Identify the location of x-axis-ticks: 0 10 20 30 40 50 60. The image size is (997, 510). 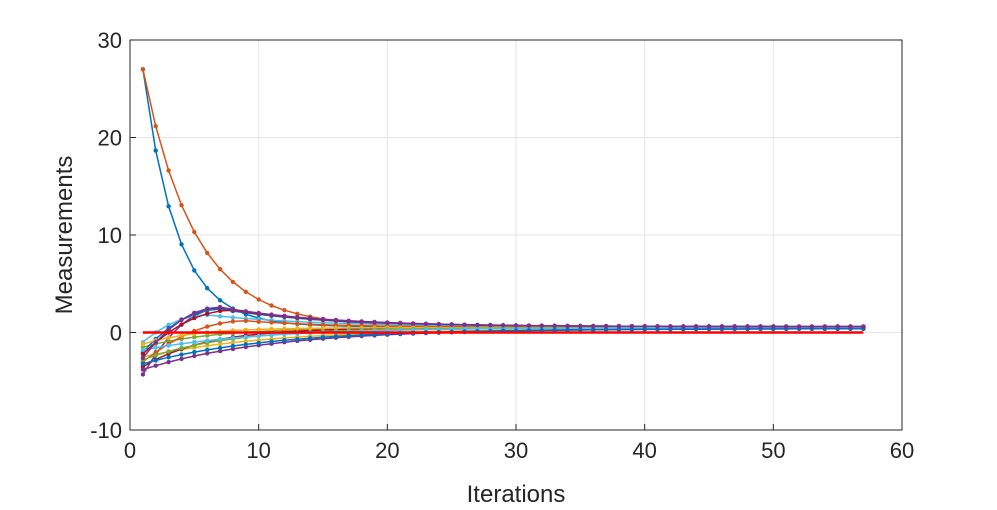
(519, 443).